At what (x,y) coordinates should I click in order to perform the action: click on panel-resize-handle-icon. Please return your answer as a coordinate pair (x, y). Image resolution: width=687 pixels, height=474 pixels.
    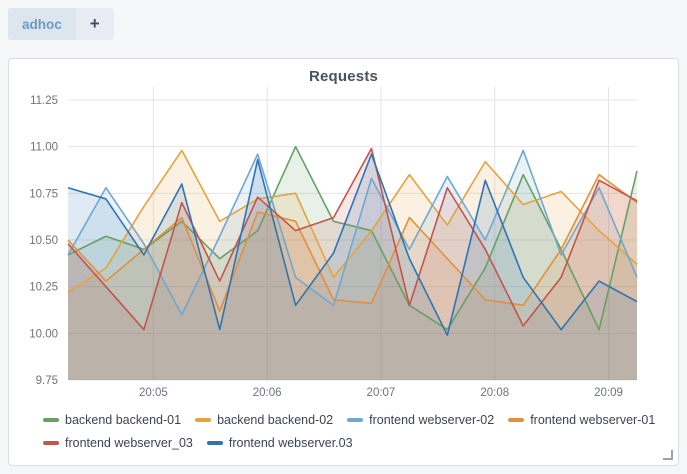
    Looking at the image, I should click on (668, 455).